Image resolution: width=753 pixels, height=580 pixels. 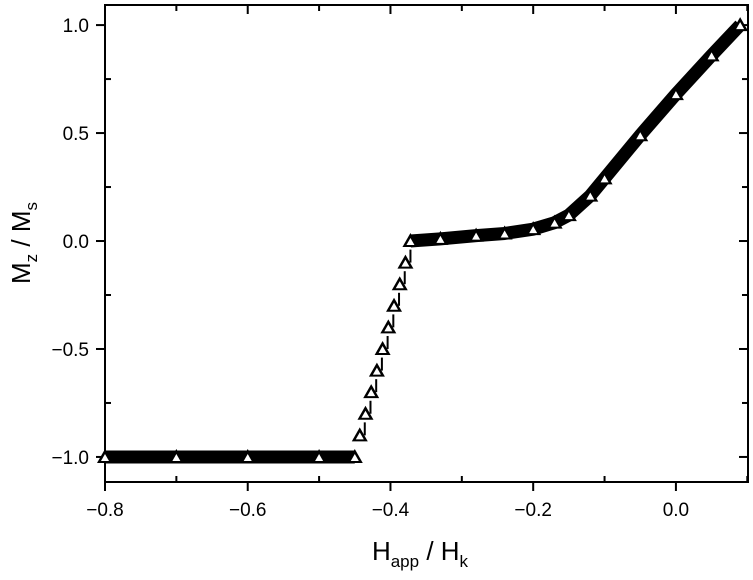 What do you see at coordinates (76, 26) in the screenshot?
I see `y-tick-label: 1.0` at bounding box center [76, 26].